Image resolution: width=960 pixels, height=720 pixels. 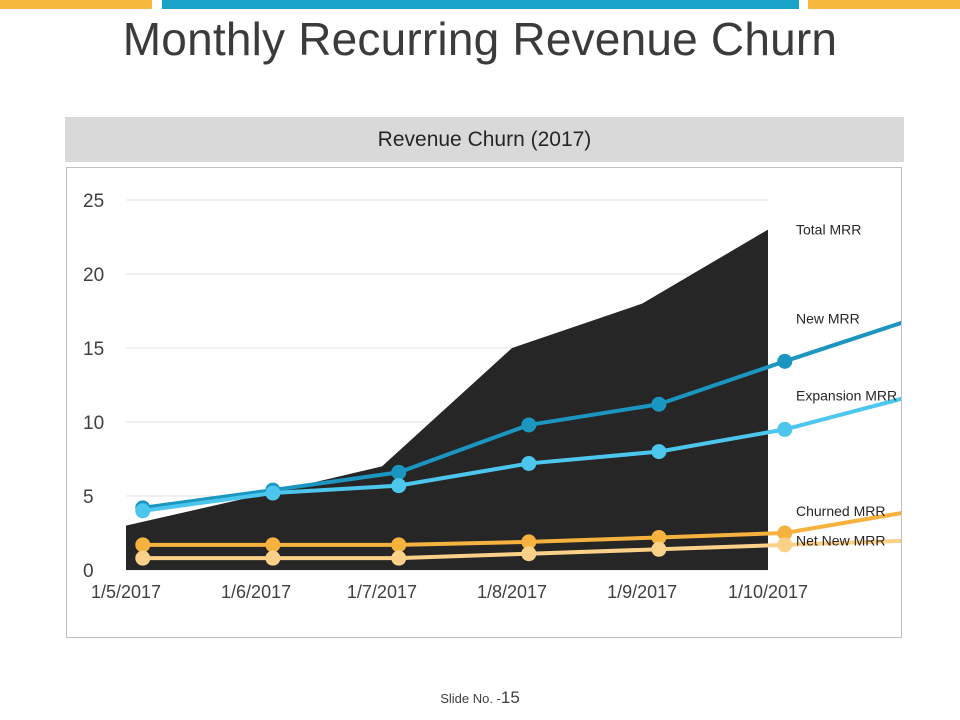 I want to click on x-tick-label: 1/6/2017, so click(x=256, y=592).